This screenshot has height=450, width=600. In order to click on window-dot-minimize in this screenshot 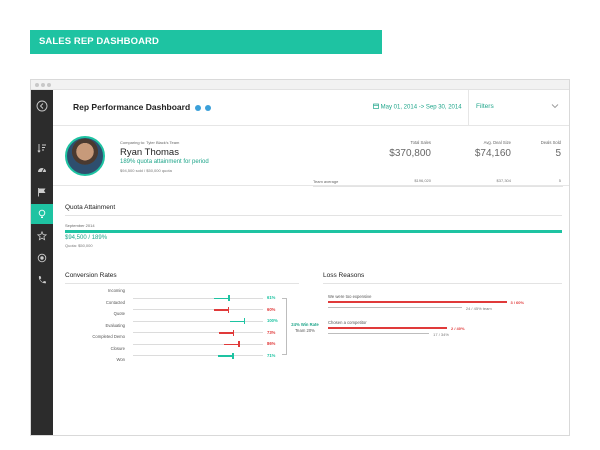, I will do `click(43, 85)`.